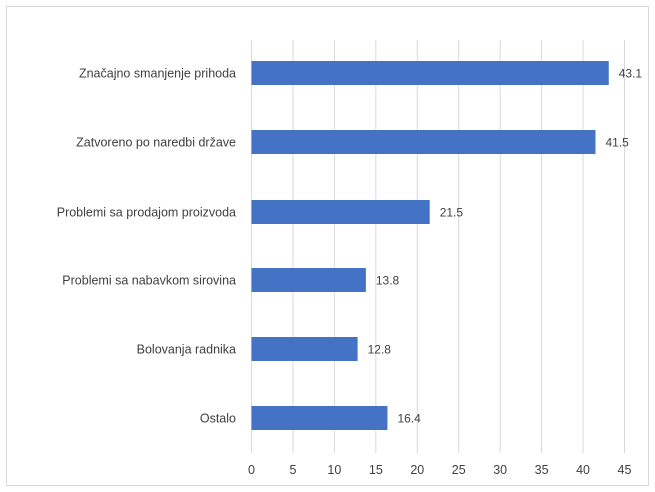 The image size is (655, 492). Describe the element at coordinates (617, 143) in the screenshot. I see `value-label-2: 41.5` at that location.